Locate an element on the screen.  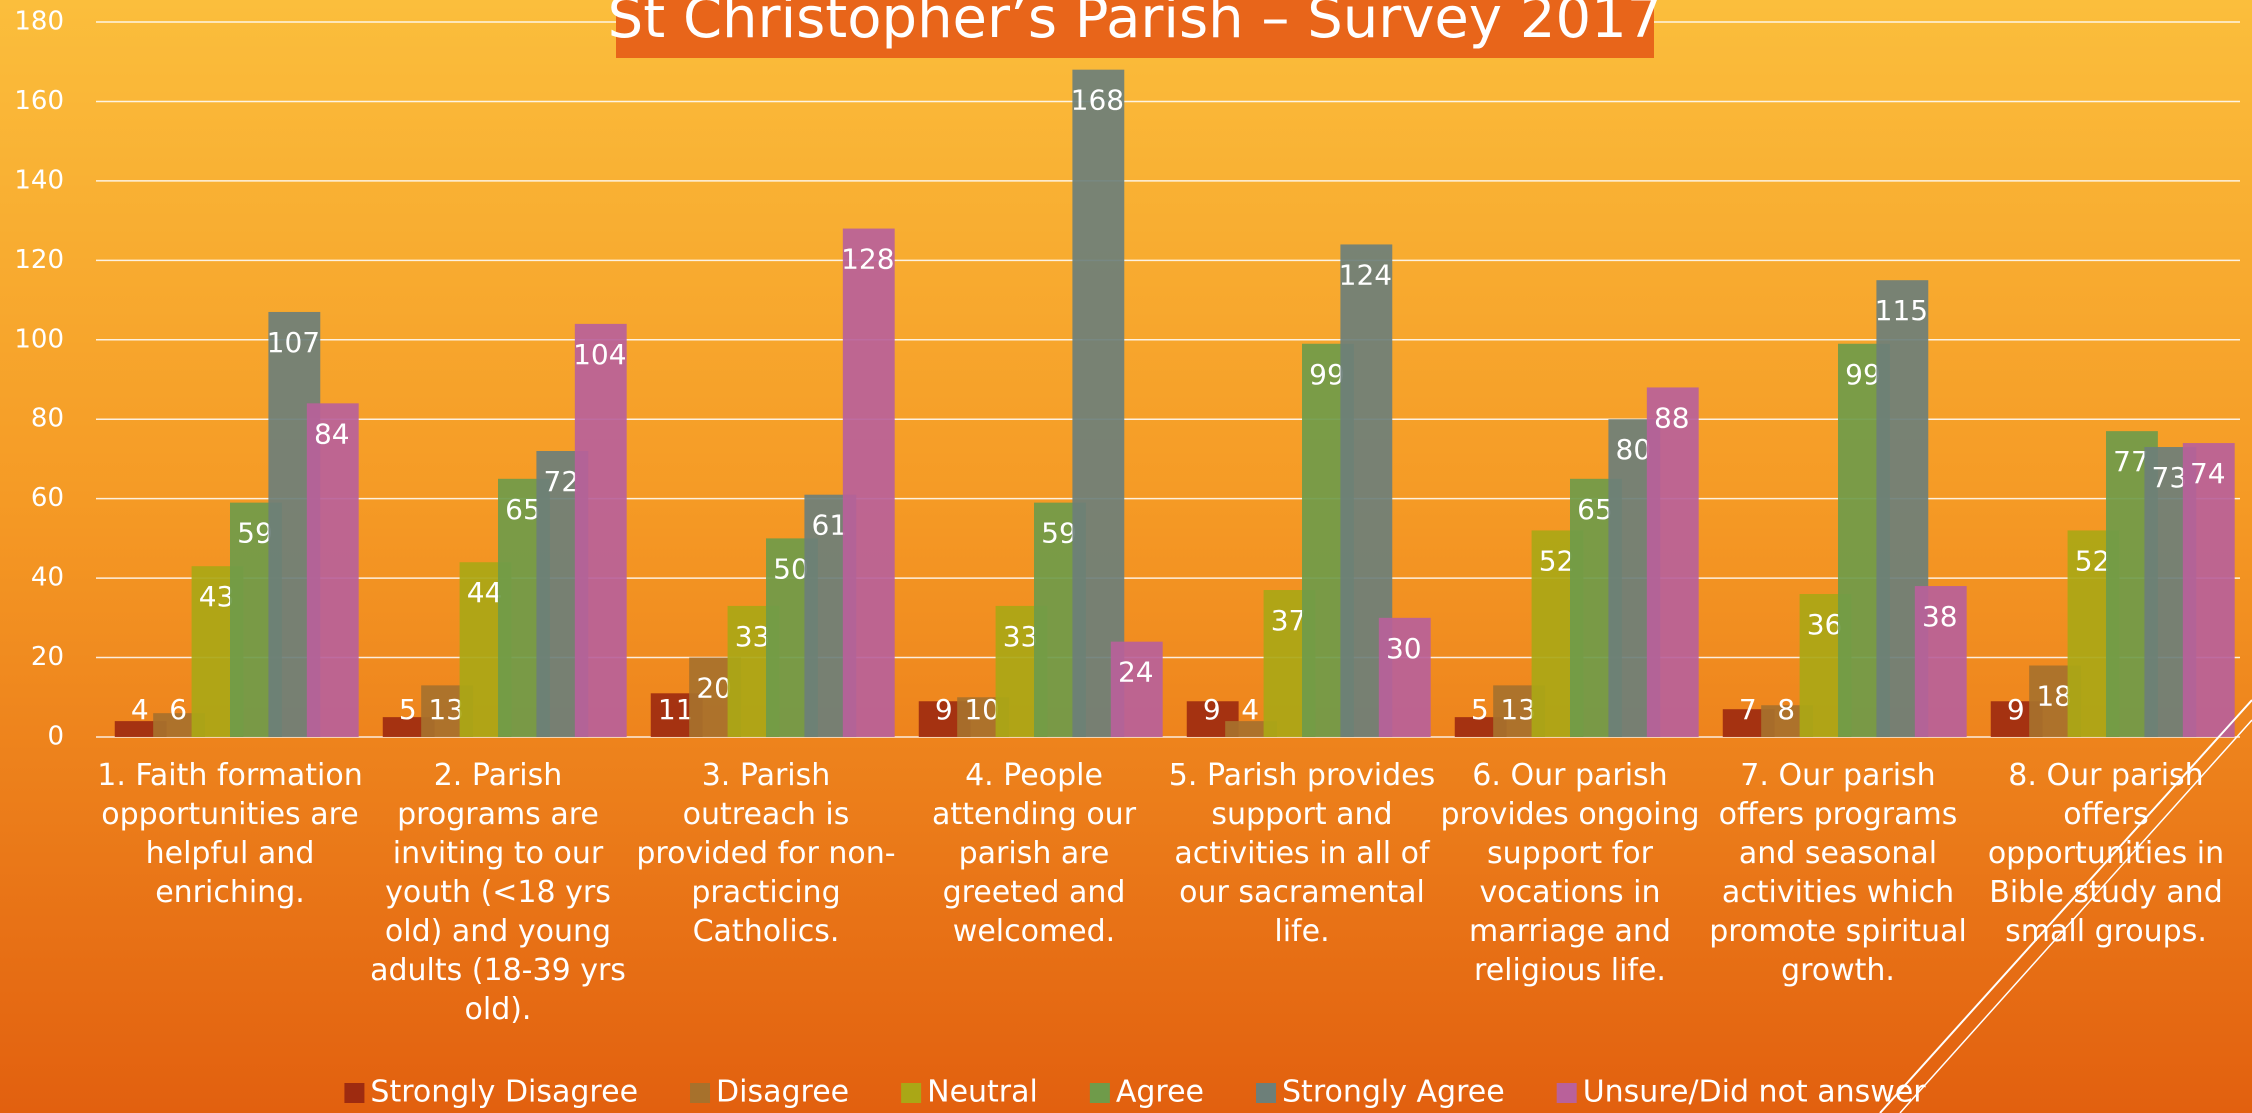
title-box is located at coordinates (1135, 29).